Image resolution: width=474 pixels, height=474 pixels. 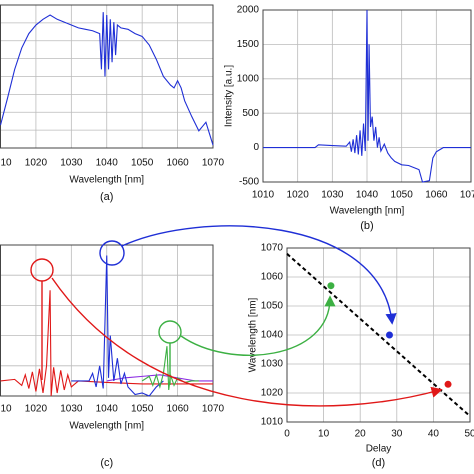 I want to click on caption: (c), so click(x=106, y=463).